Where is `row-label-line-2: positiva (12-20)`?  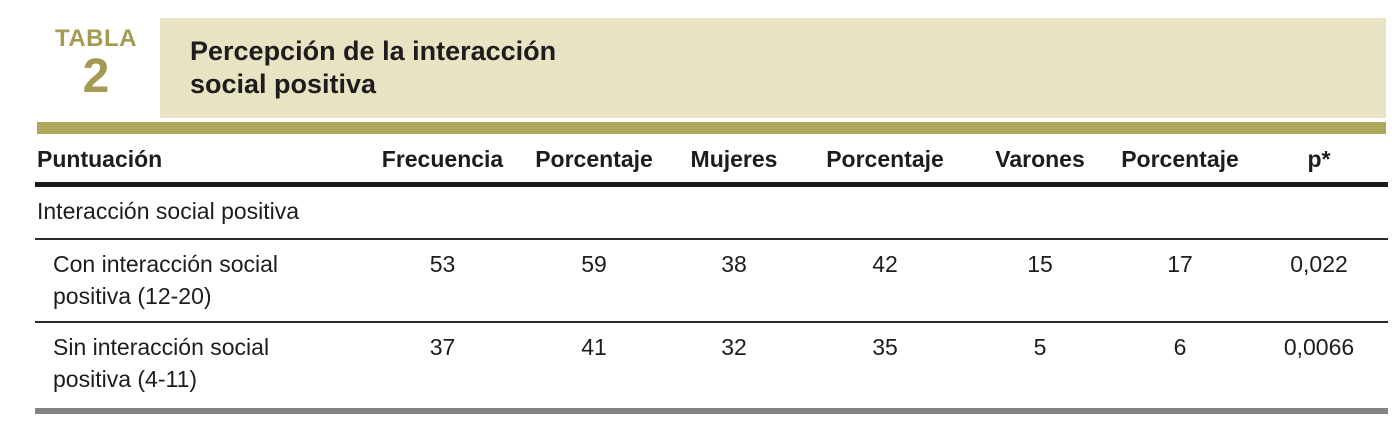
row-label-line-2: positiva (12-20) is located at coordinates (132, 295).